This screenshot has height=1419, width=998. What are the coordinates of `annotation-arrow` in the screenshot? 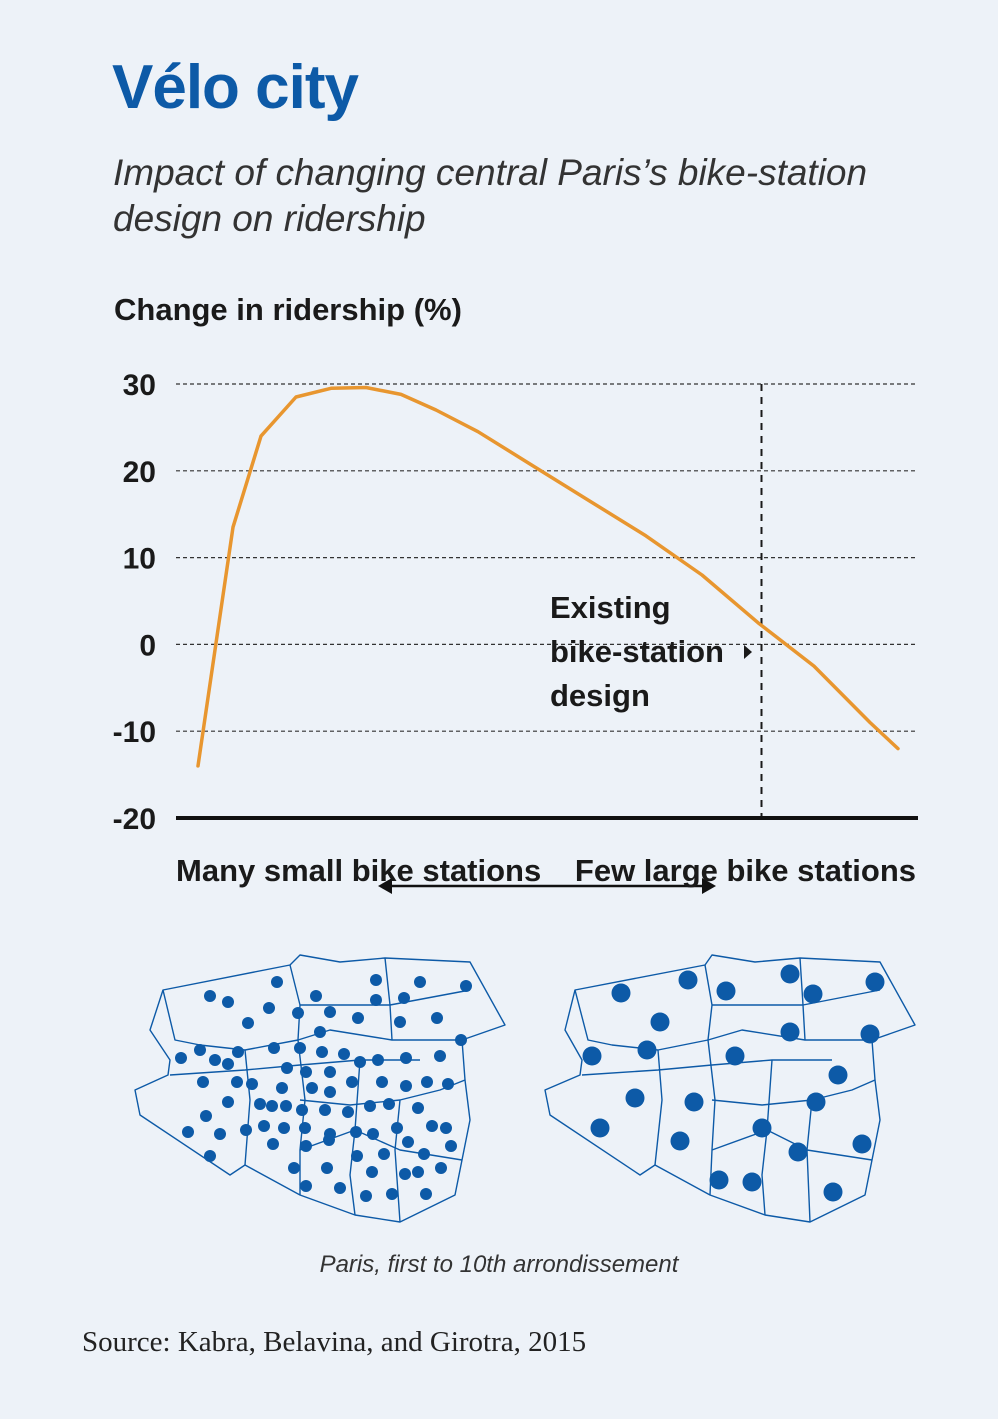 It's located at (748, 652).